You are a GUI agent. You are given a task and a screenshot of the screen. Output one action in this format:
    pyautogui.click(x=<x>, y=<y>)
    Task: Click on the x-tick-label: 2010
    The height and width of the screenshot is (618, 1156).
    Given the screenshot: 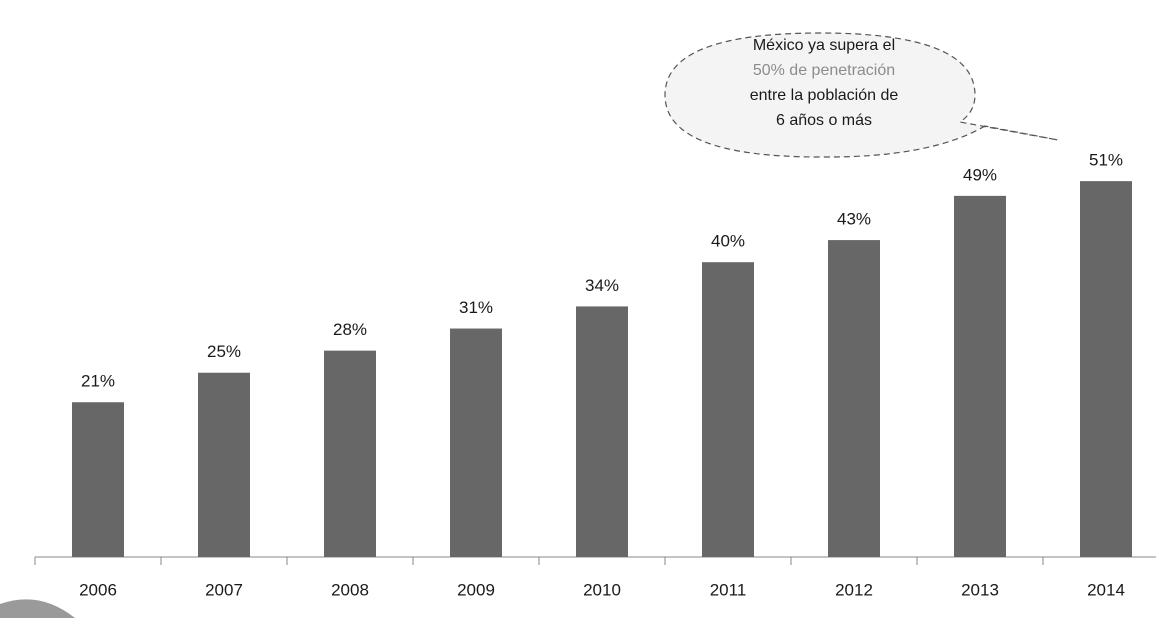 What is the action you would take?
    pyautogui.click(x=602, y=589)
    